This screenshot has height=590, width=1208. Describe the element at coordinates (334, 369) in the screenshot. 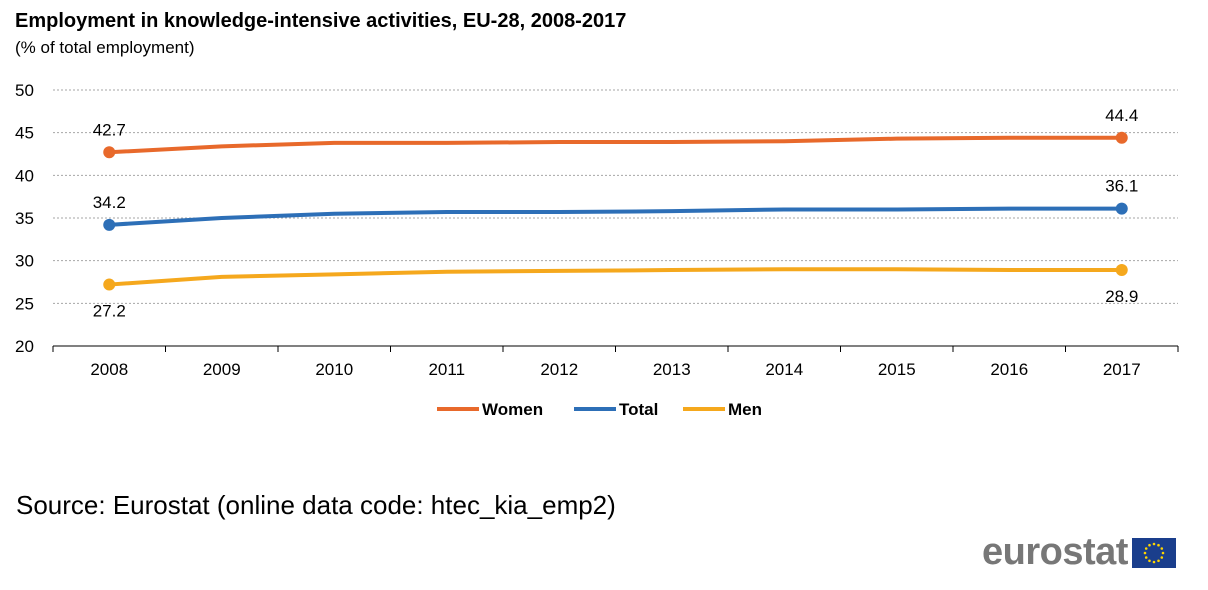

I see `x-tick-label: 2010` at that location.